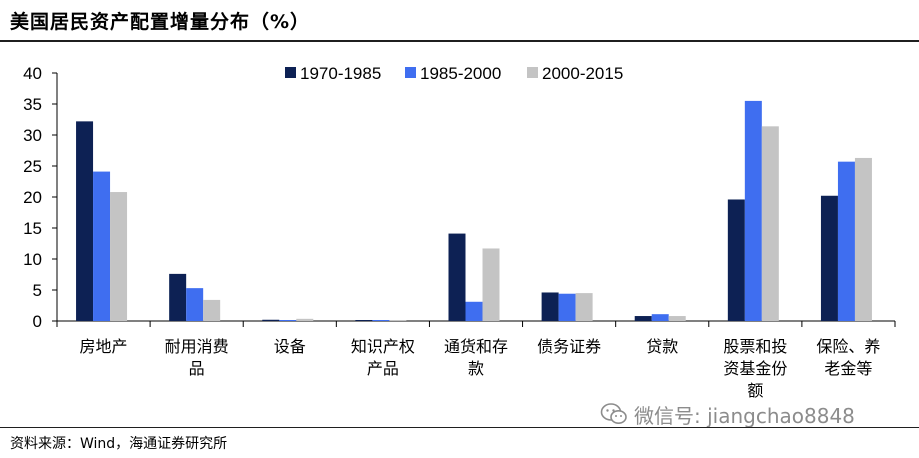  Describe the element at coordinates (755, 390) in the screenshot. I see `x-category-label: 额` at that location.